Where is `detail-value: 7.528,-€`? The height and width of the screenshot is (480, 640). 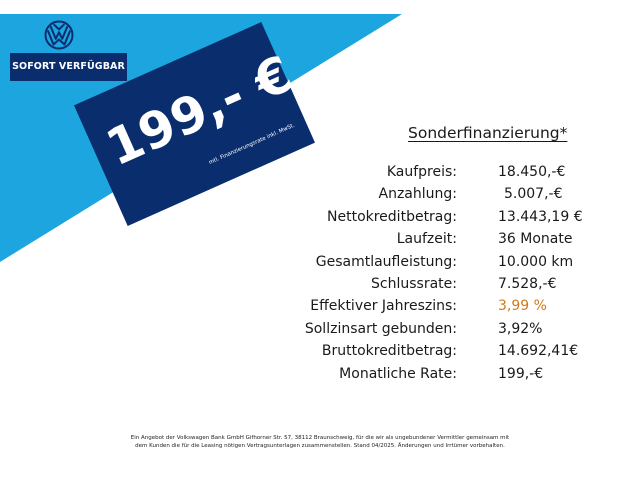 detail-value: 7.528,-€ is located at coordinates (527, 283).